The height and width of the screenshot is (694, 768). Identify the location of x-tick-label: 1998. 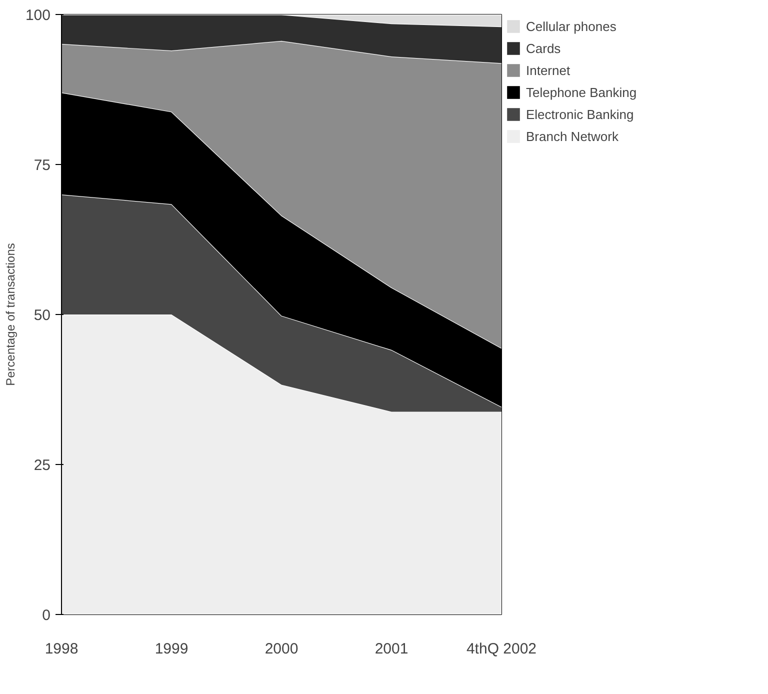
(61, 649).